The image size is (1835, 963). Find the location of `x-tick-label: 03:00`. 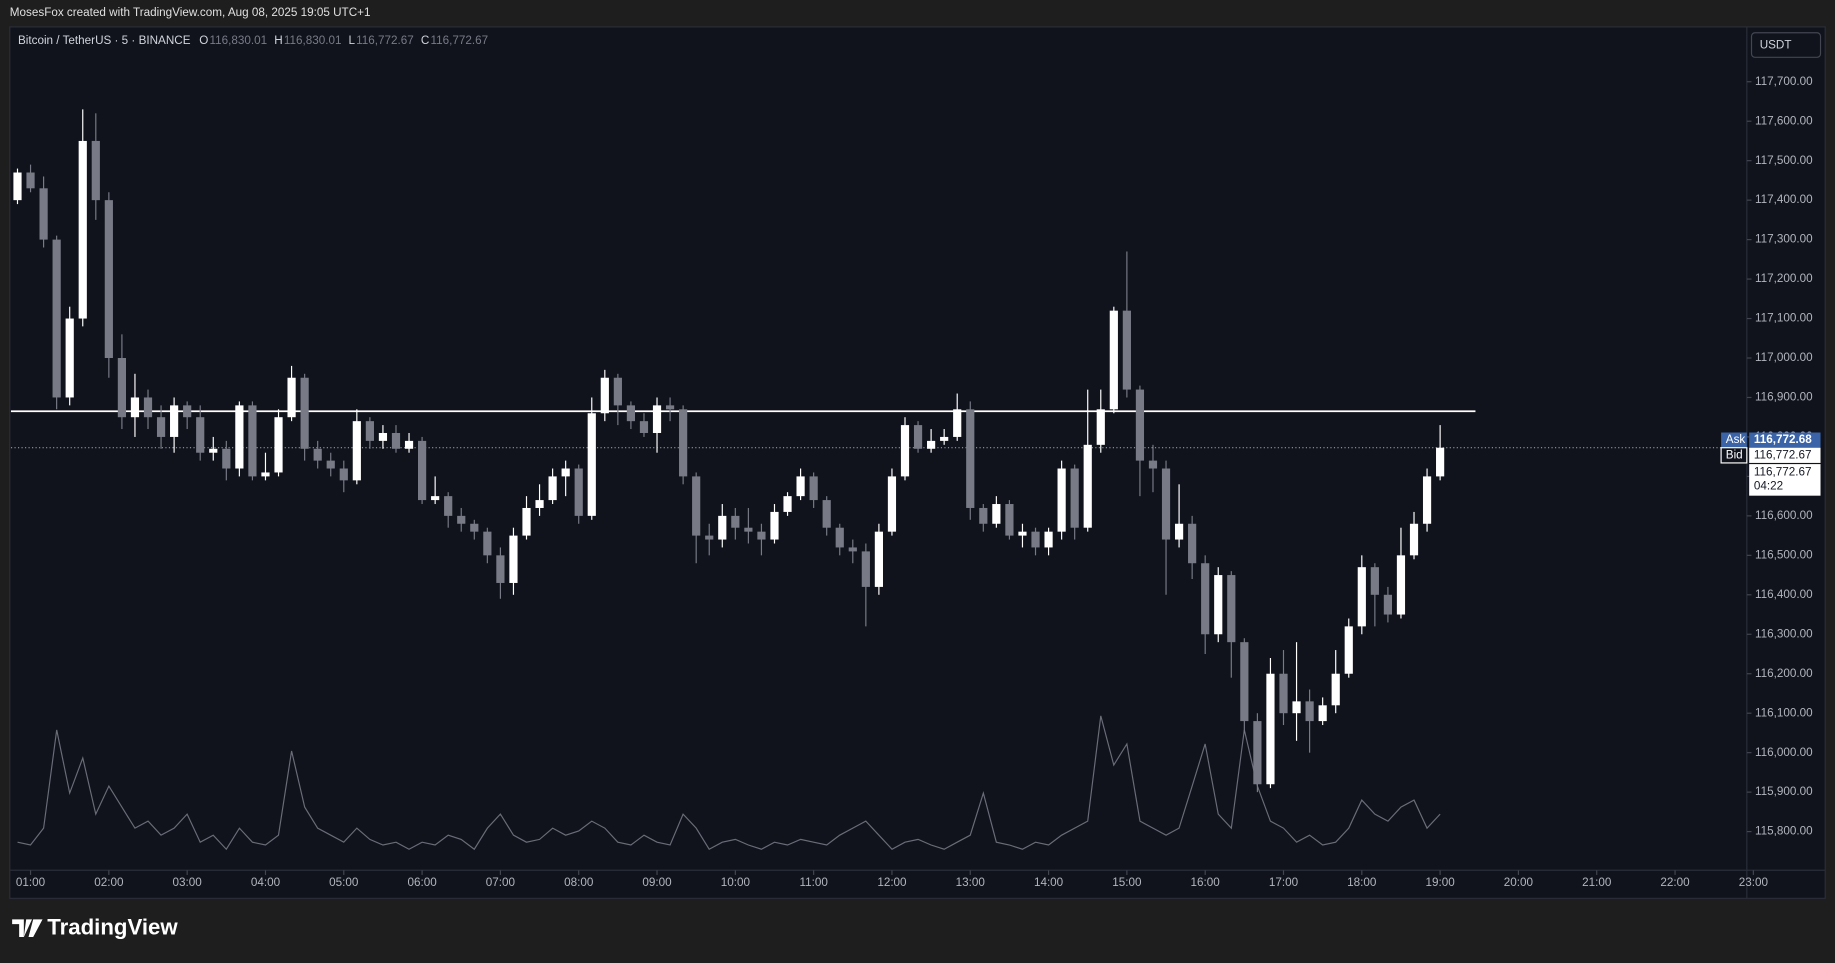

x-tick-label: 03:00 is located at coordinates (188, 882).